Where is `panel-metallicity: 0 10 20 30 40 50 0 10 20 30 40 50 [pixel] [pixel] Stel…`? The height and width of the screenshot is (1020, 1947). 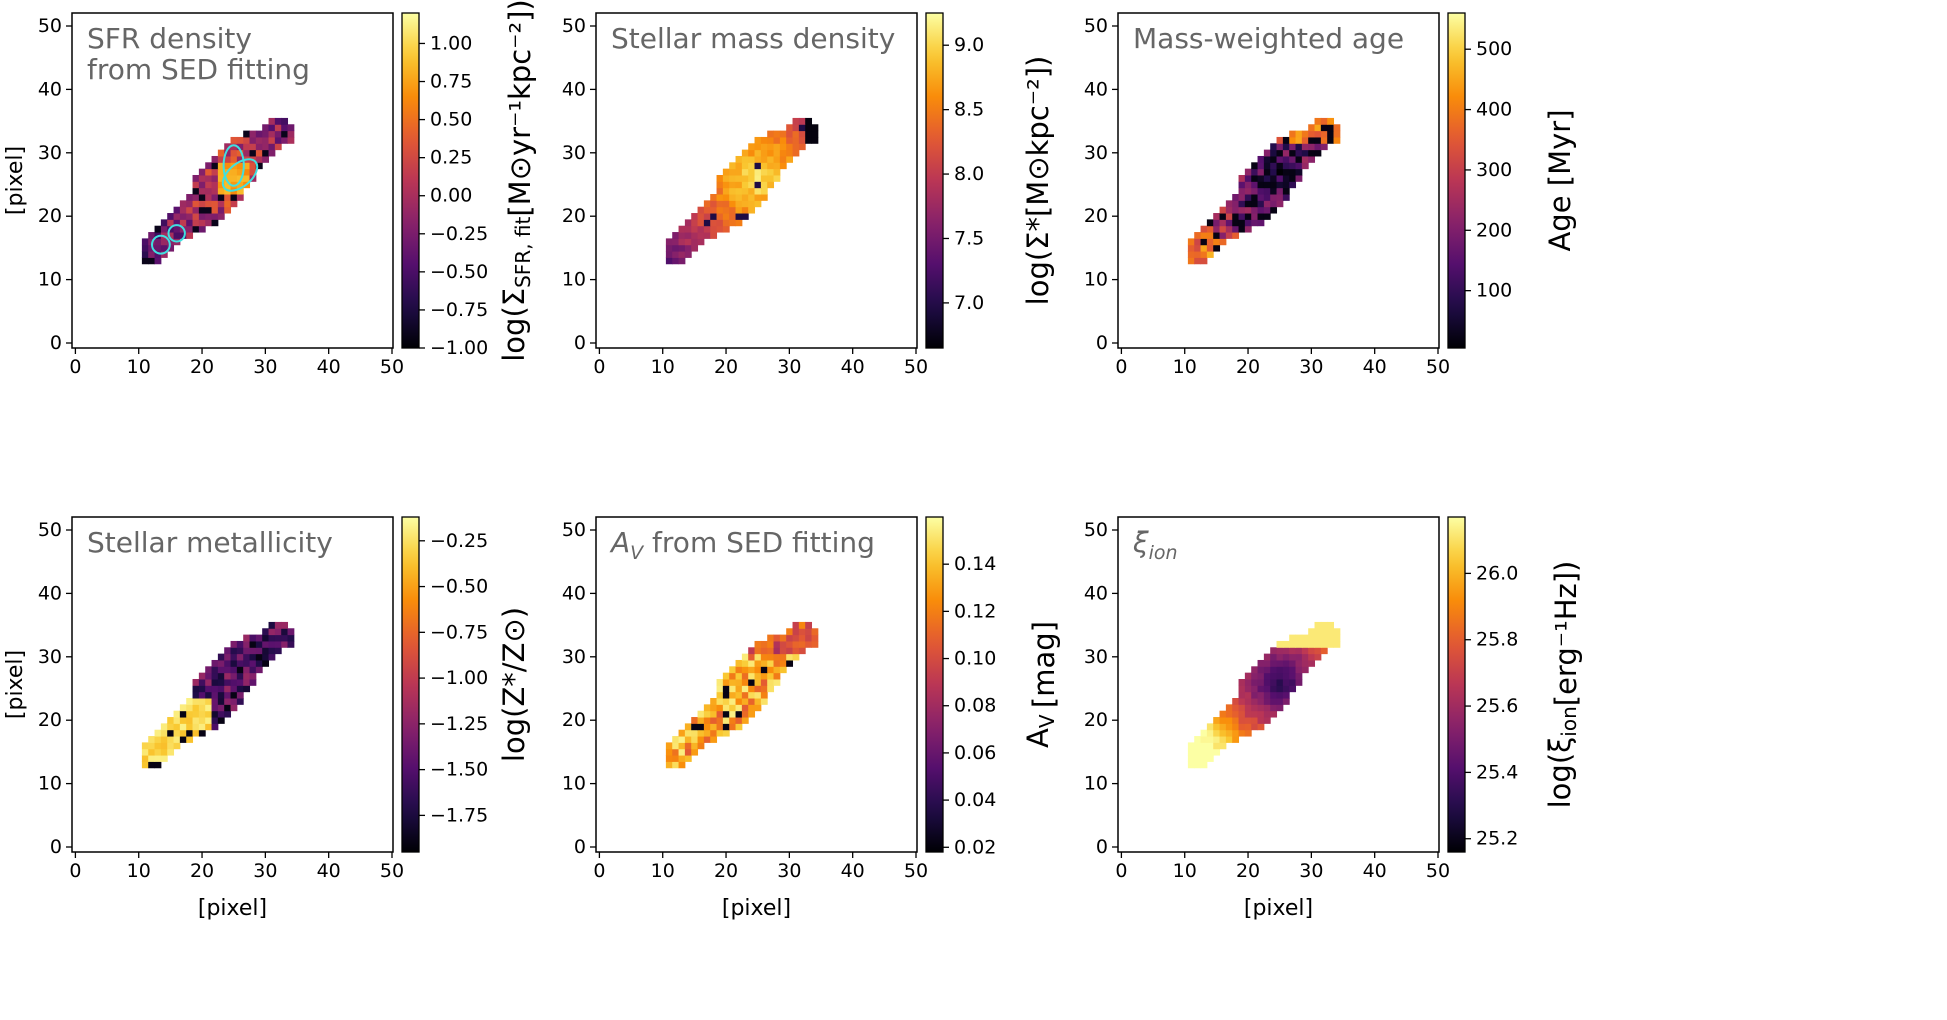 panel-metallicity: 0 10 20 30 40 50 0 10 20 30 40 50 [pixel] [pixel] Stel… is located at coordinates (267, 718).